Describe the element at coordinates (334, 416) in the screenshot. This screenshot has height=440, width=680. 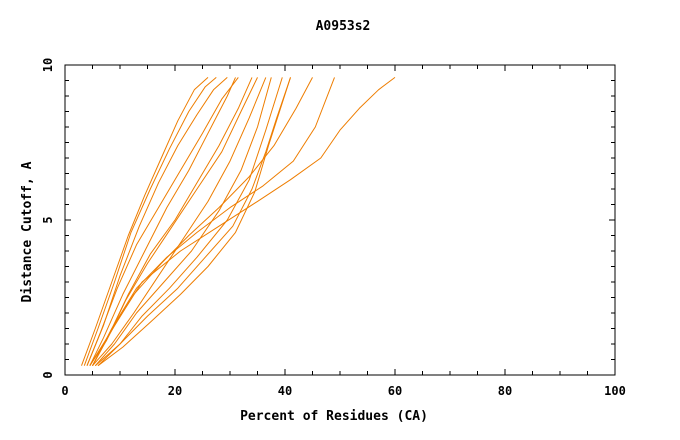
I see `x-axis-label: Percent of Residues (CA)` at that location.